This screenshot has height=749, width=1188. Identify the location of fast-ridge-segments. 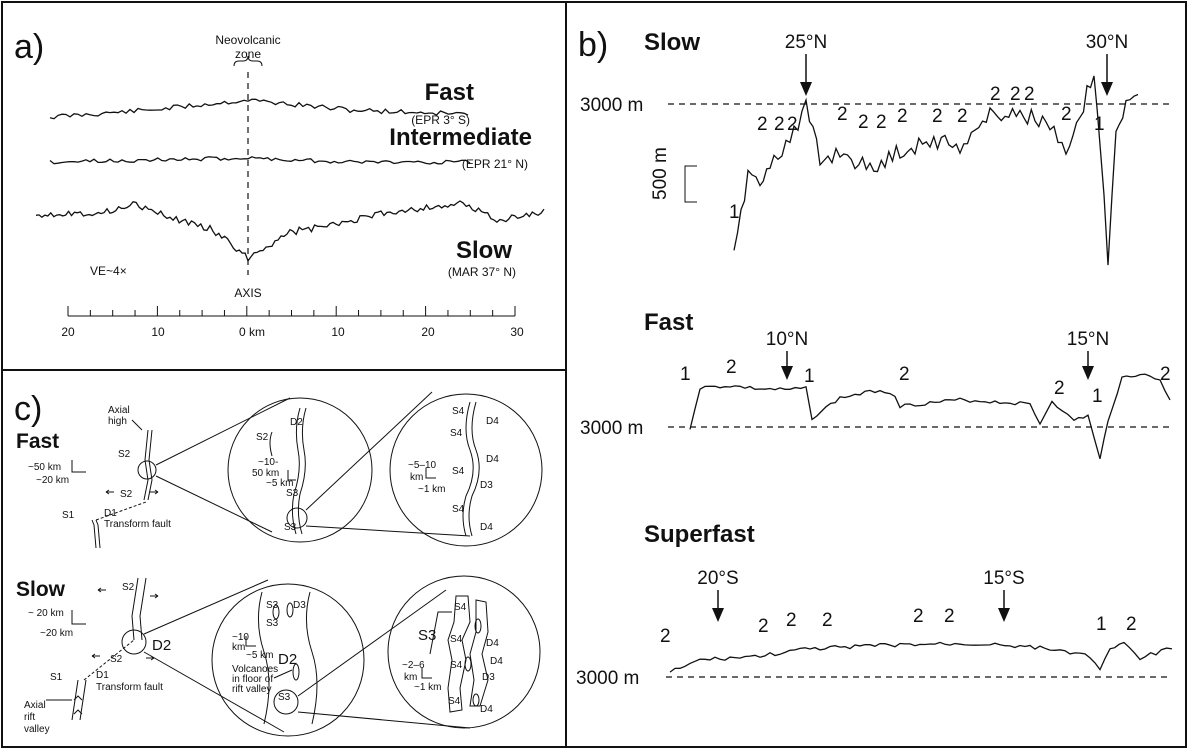
(122, 489).